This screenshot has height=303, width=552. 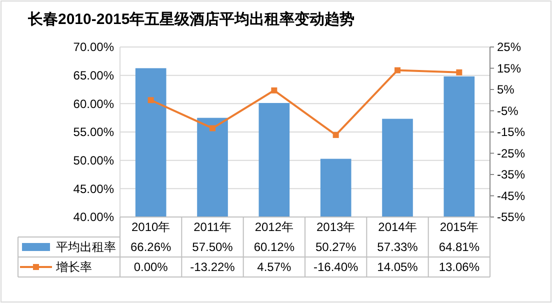 What do you see at coordinates (511, 132) in the screenshot?
I see `y2-tick-label: -15%` at bounding box center [511, 132].